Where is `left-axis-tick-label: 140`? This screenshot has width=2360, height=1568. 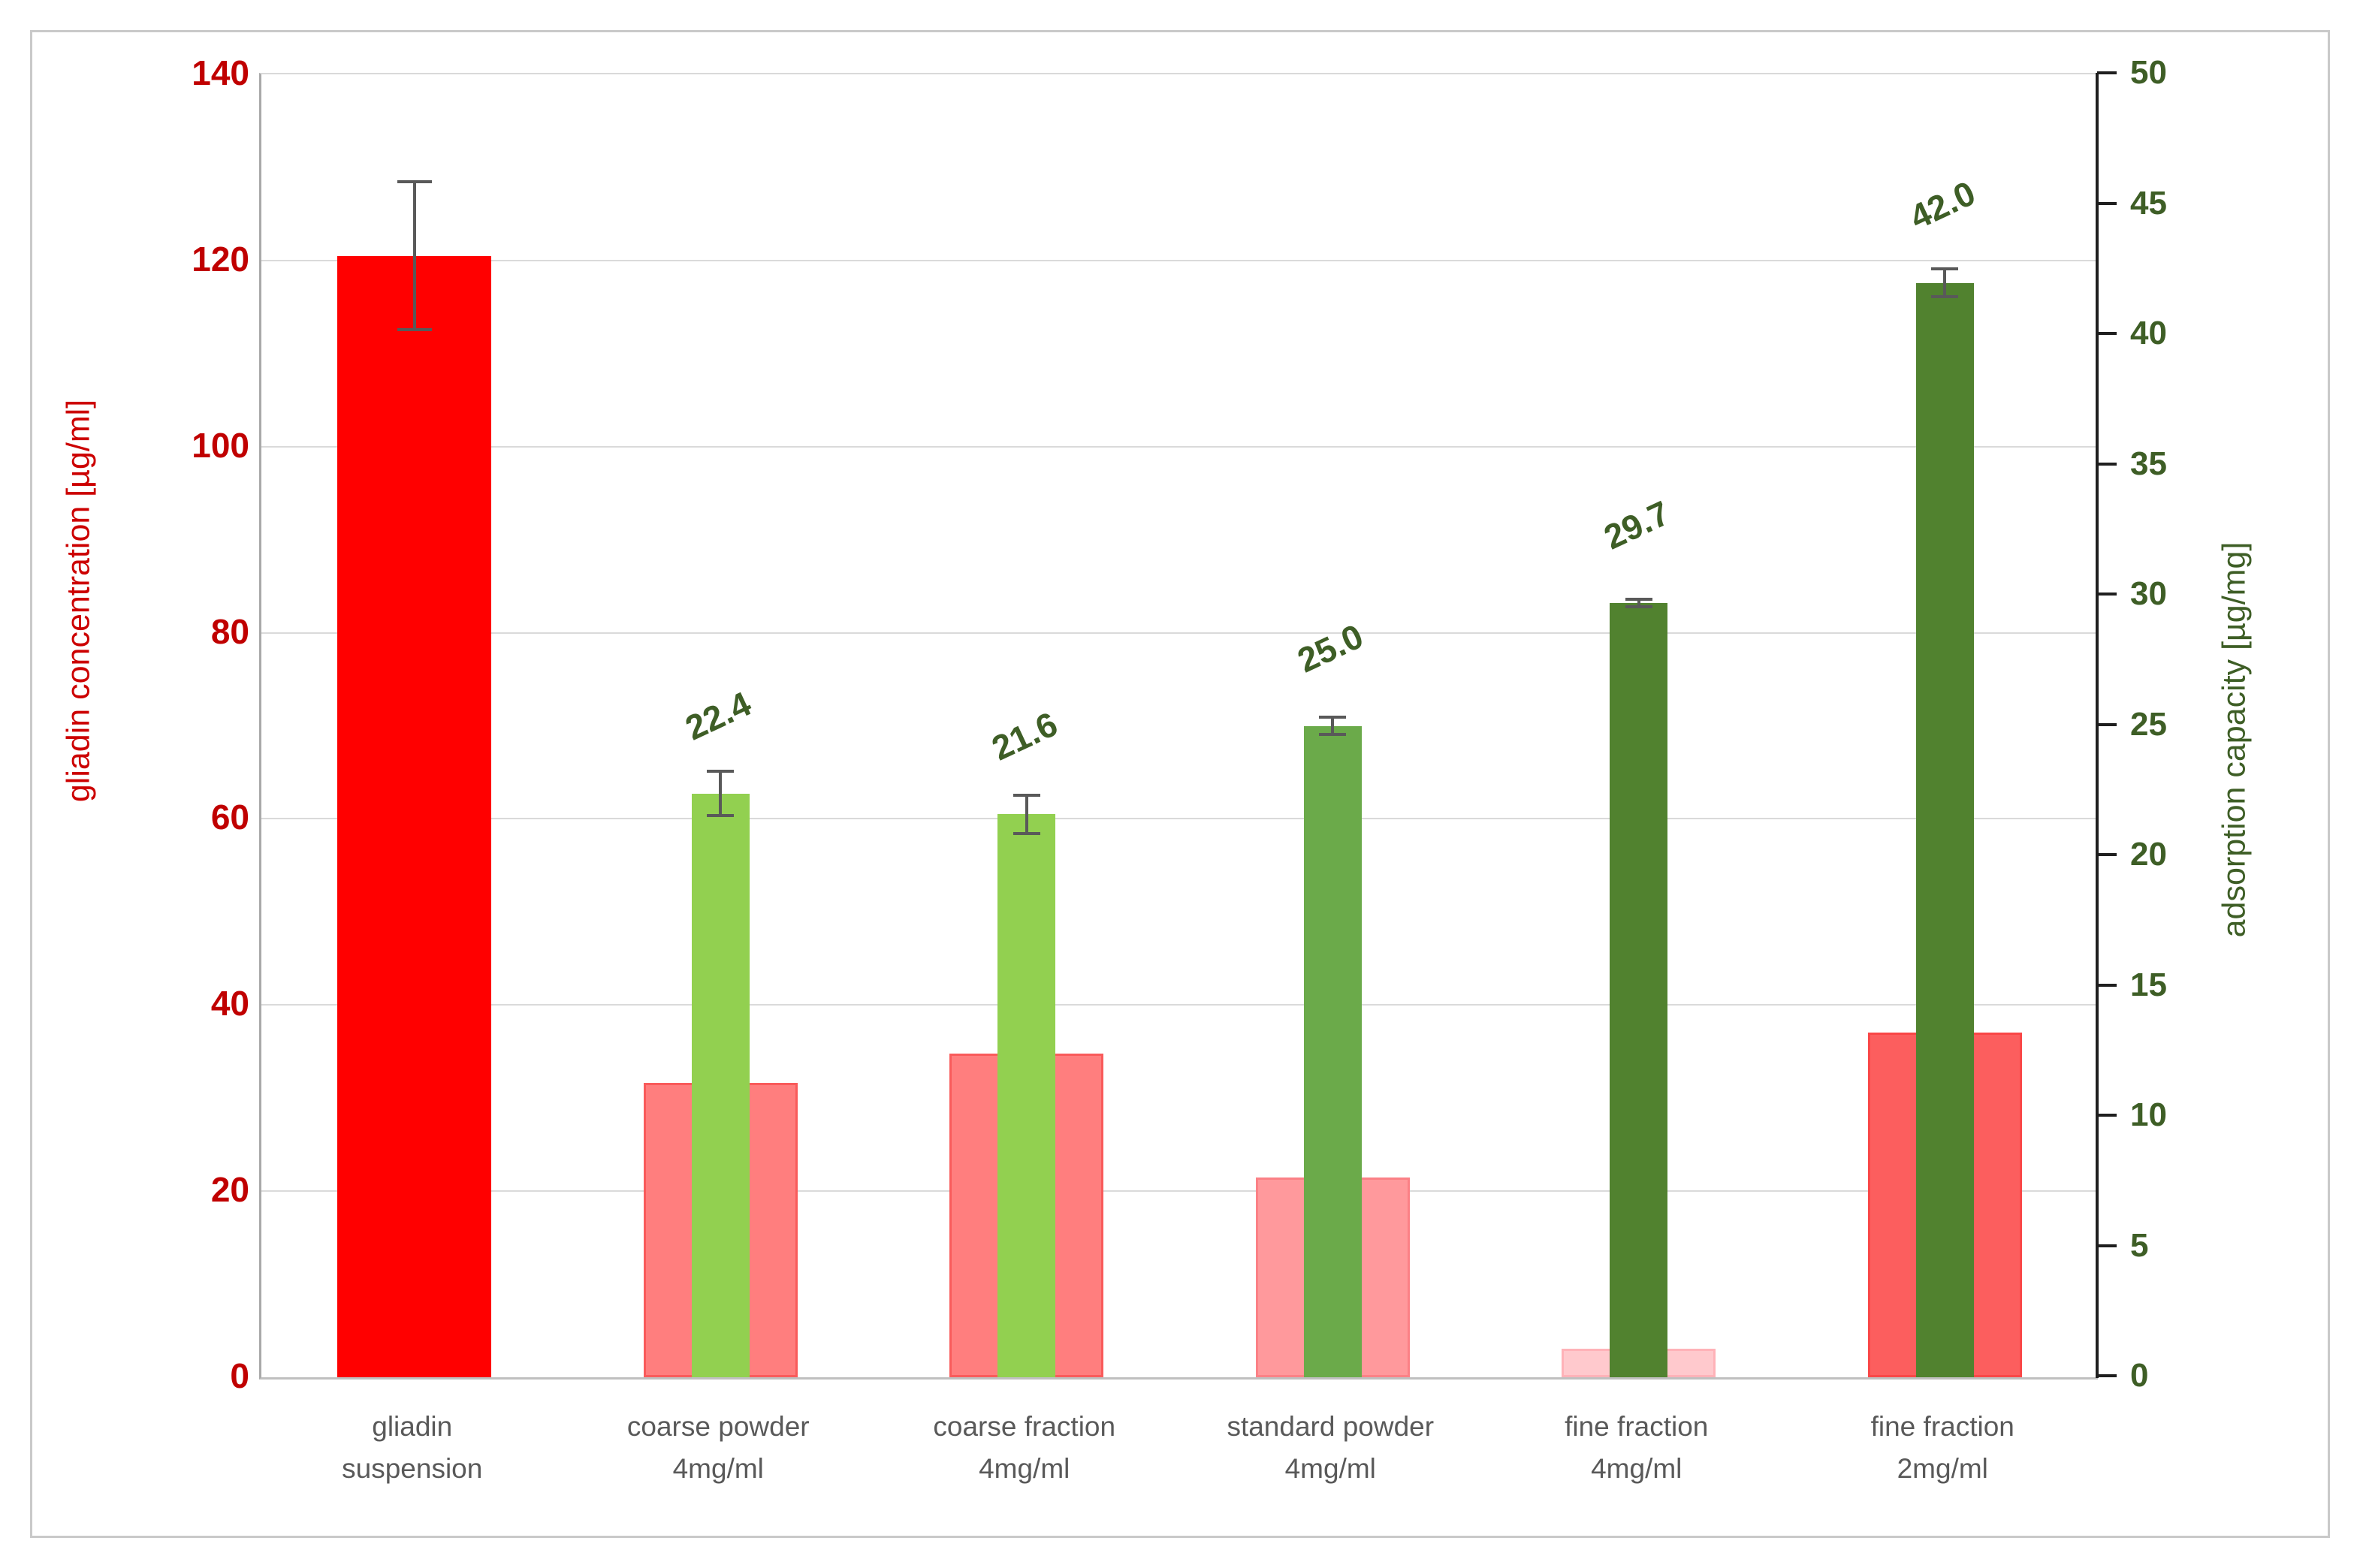 left-axis-tick-label: 140 is located at coordinates (221, 72).